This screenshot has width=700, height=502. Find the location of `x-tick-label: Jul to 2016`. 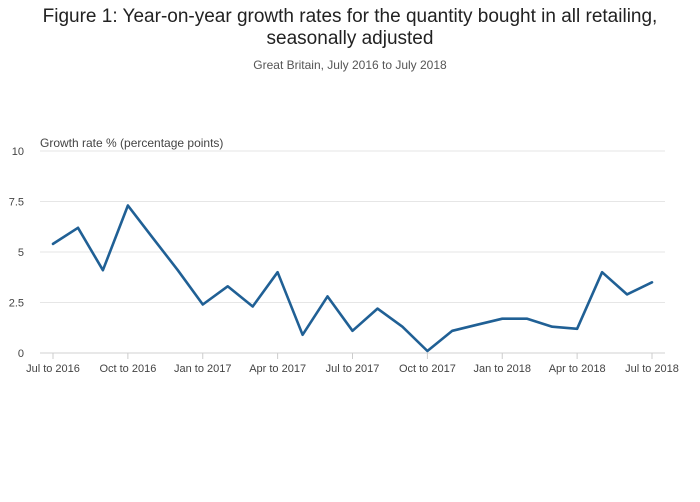

x-tick-label: Jul to 2016 is located at coordinates (53, 369).